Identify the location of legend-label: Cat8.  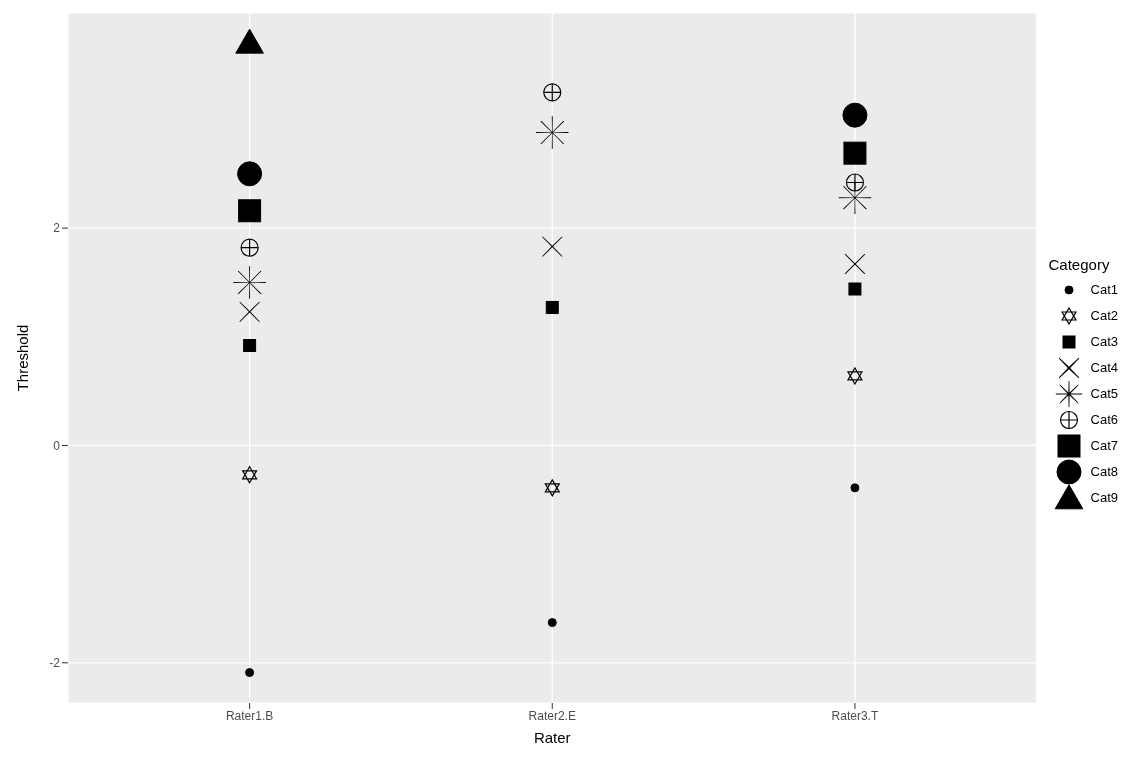
(1104, 471).